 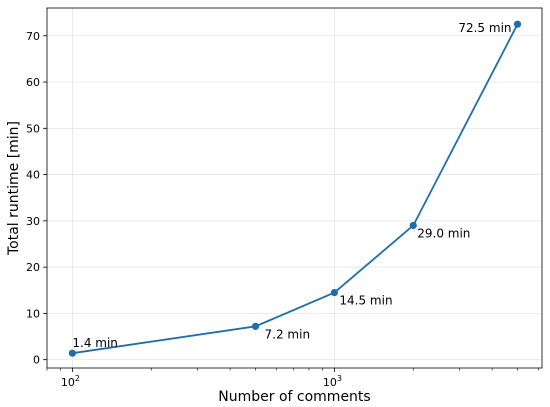 What do you see at coordinates (33, 175) in the screenshot?
I see `y-tick-label: 40` at bounding box center [33, 175].